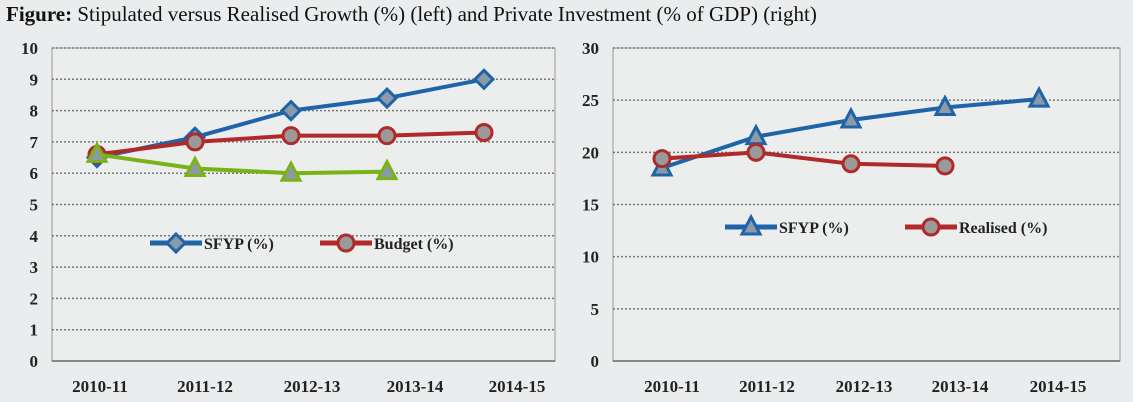 The image size is (1133, 402). I want to click on y-tick-label: 9, so click(34, 79).